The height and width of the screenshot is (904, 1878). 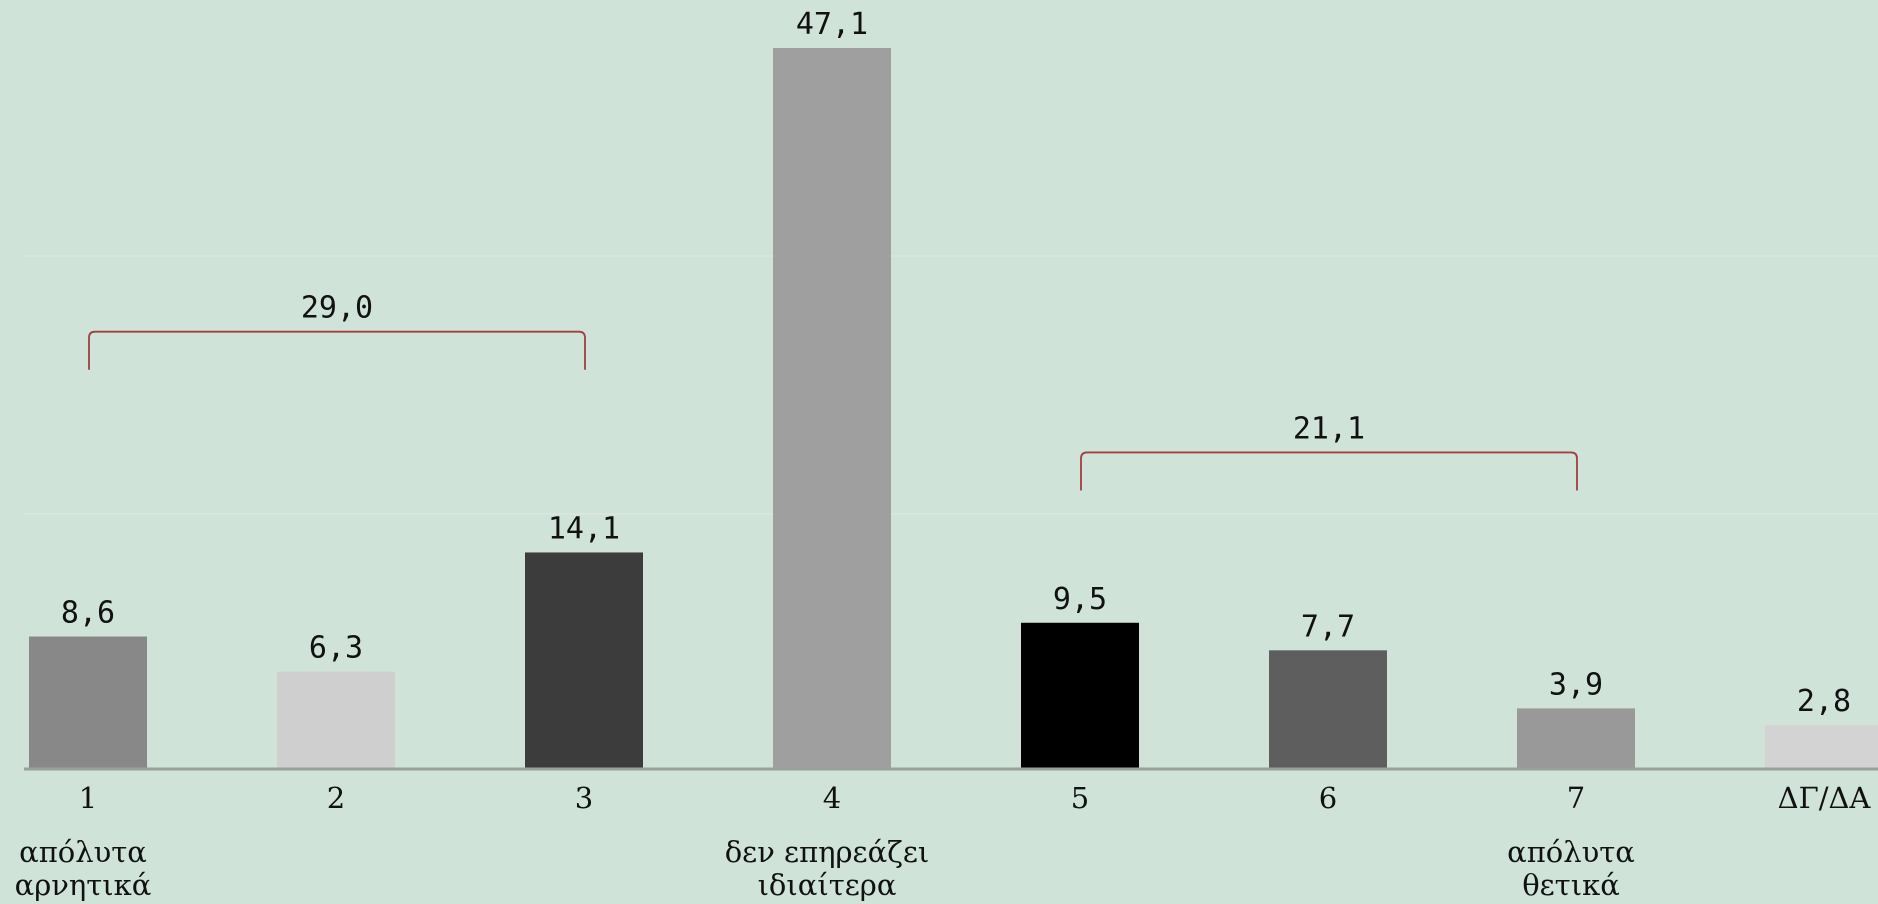 What do you see at coordinates (1576, 798) in the screenshot?
I see `x-tick-label: 7` at bounding box center [1576, 798].